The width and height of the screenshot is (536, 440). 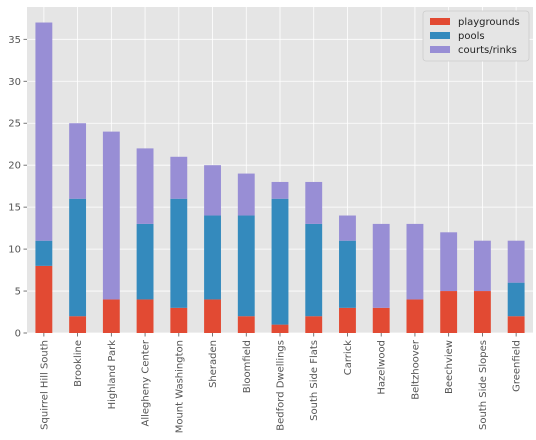 I want to click on legend-label: pools, so click(x=471, y=36).